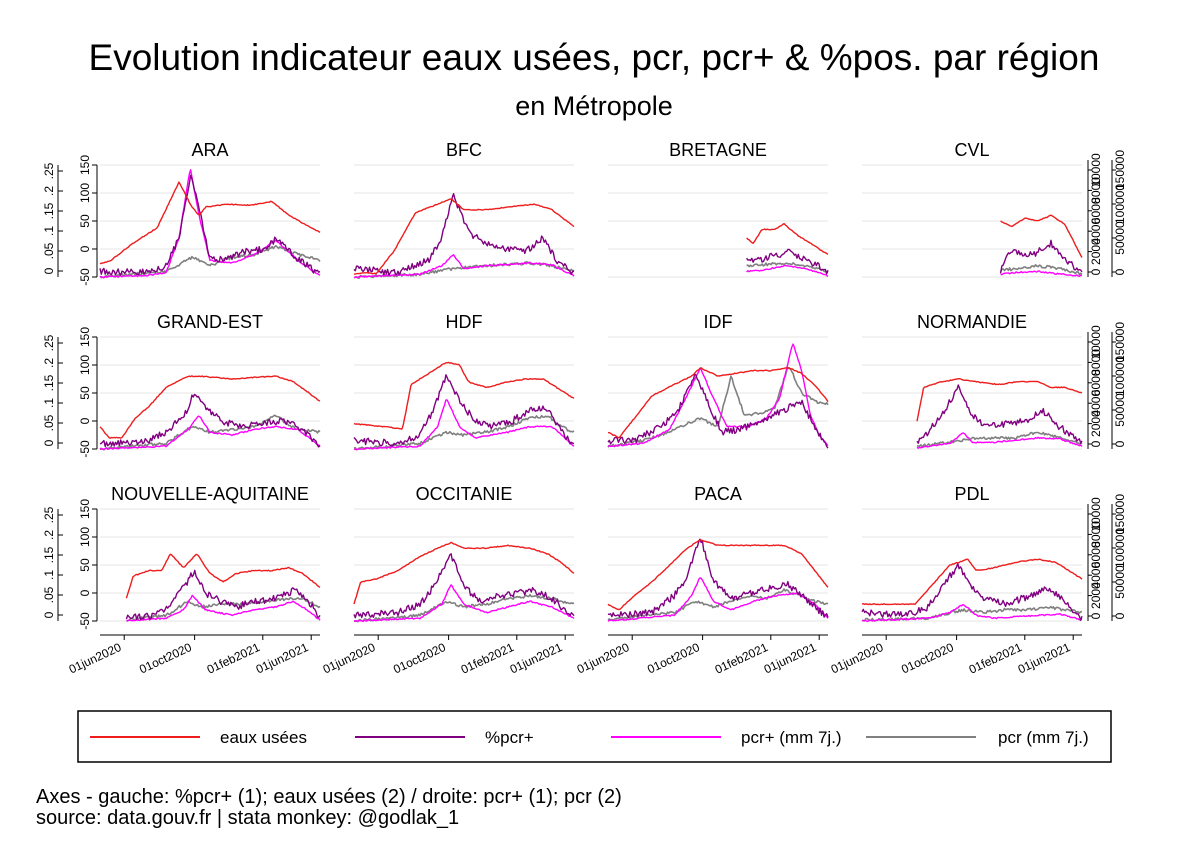 This screenshot has width=1188, height=864. I want to click on legend-label-pos: %pcr+, so click(509, 737).